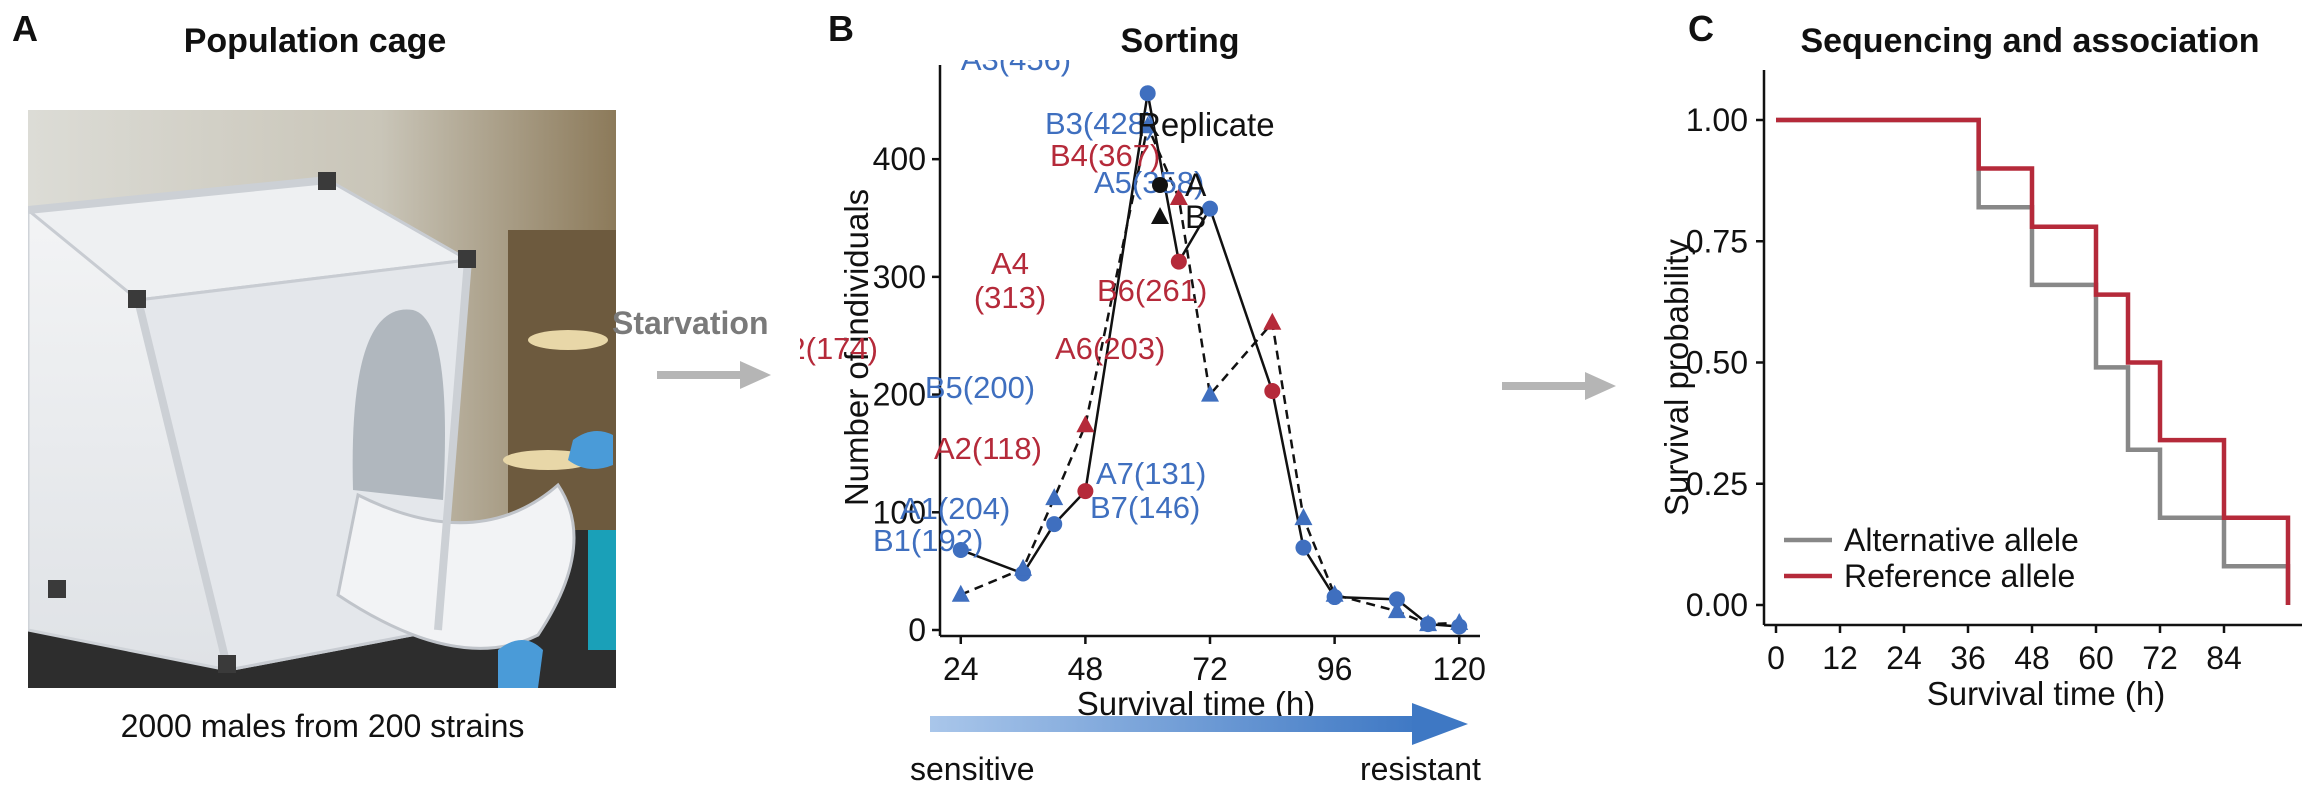 The height and width of the screenshot is (790, 2324). What do you see at coordinates (1196, 185) in the screenshot?
I see `legend-label-a: A` at bounding box center [1196, 185].